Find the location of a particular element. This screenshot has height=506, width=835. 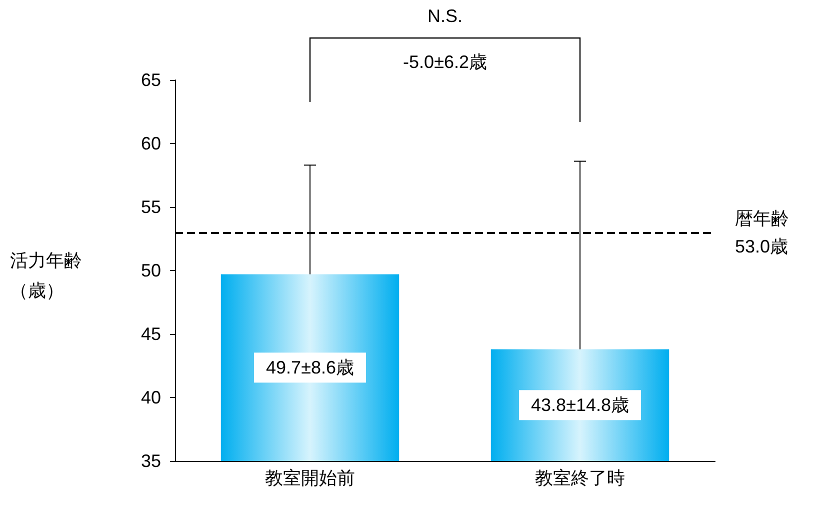

y-tick-label: 40 is located at coordinates (150, 398).